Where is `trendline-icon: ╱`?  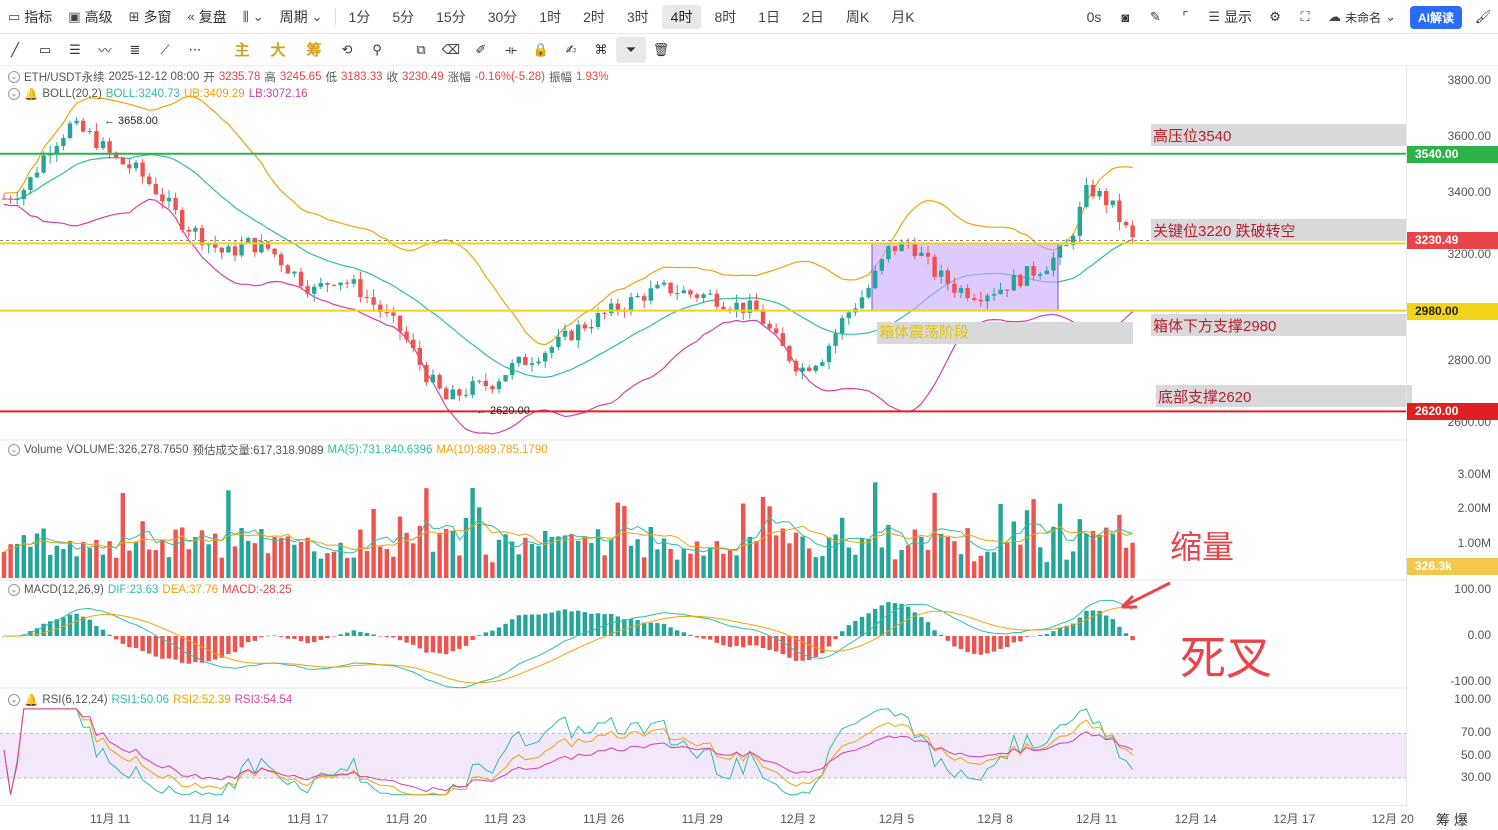
trendline-icon: ╱ is located at coordinates (15, 49).